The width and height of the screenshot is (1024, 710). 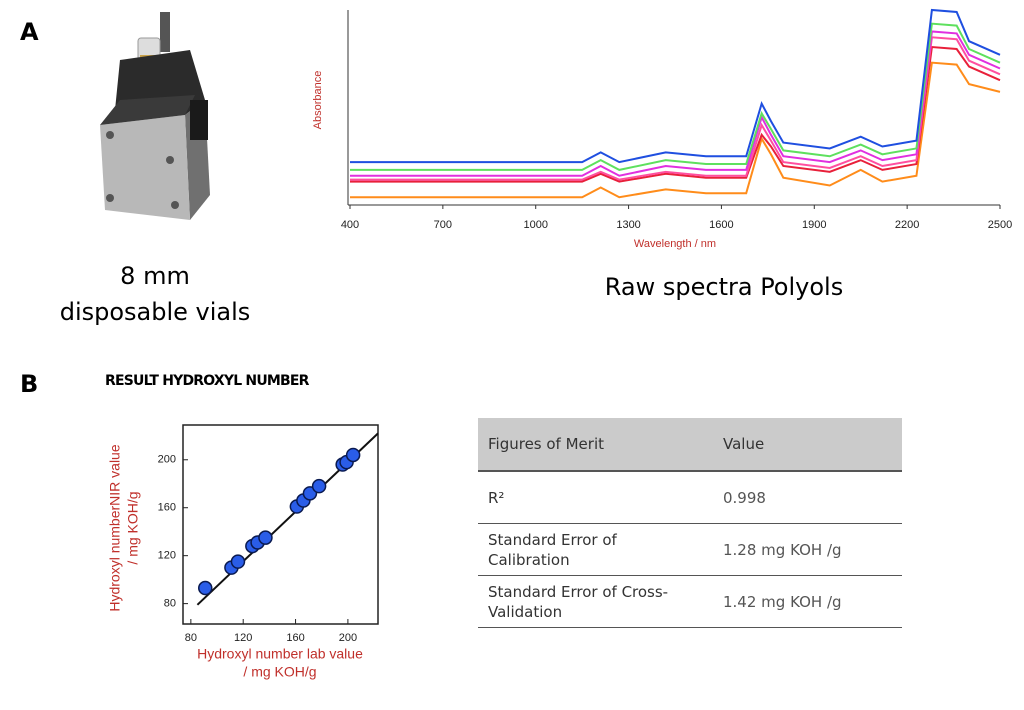 I want to click on cell: R², so click(x=595, y=497).